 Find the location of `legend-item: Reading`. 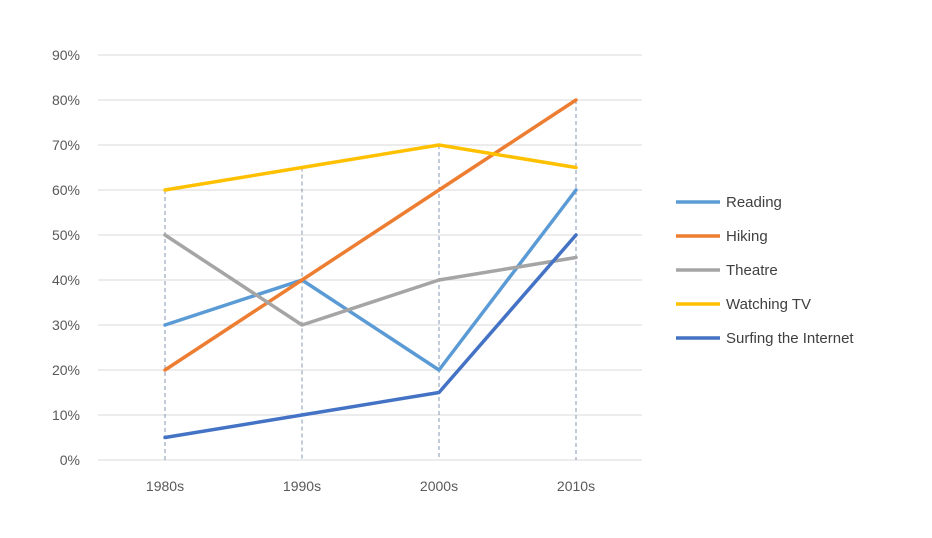

legend-item: Reading is located at coordinates (729, 202).